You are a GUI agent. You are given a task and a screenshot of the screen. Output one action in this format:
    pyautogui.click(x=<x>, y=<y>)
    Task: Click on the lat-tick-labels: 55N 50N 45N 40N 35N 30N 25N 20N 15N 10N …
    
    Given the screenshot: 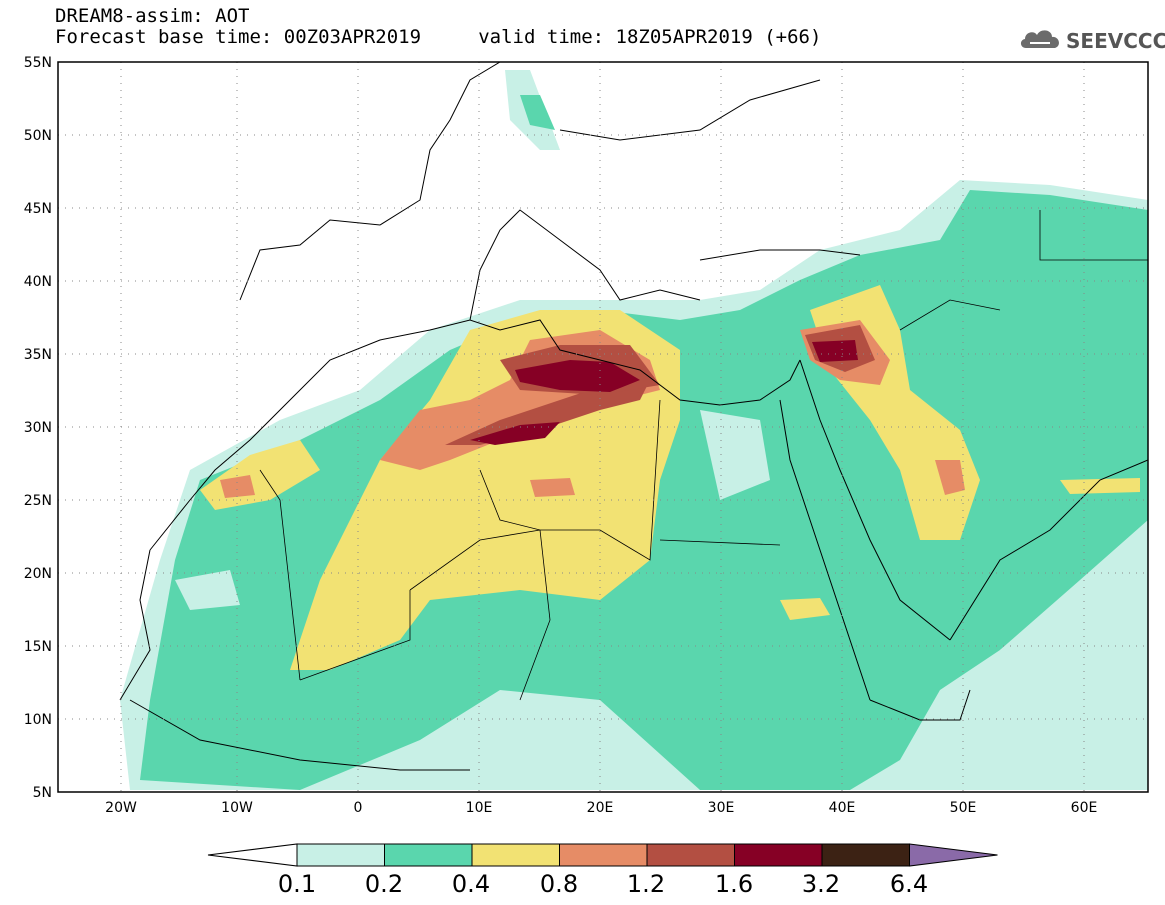 What is the action you would take?
    pyautogui.click(x=38, y=428)
    